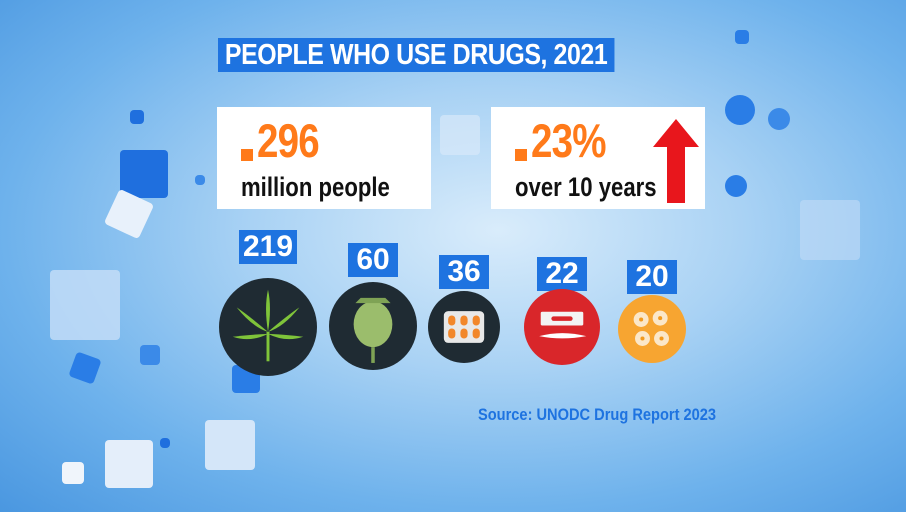 Image resolution: width=906 pixels, height=512 pixels. What do you see at coordinates (373, 260) in the screenshot?
I see `data-label: 60` at bounding box center [373, 260].